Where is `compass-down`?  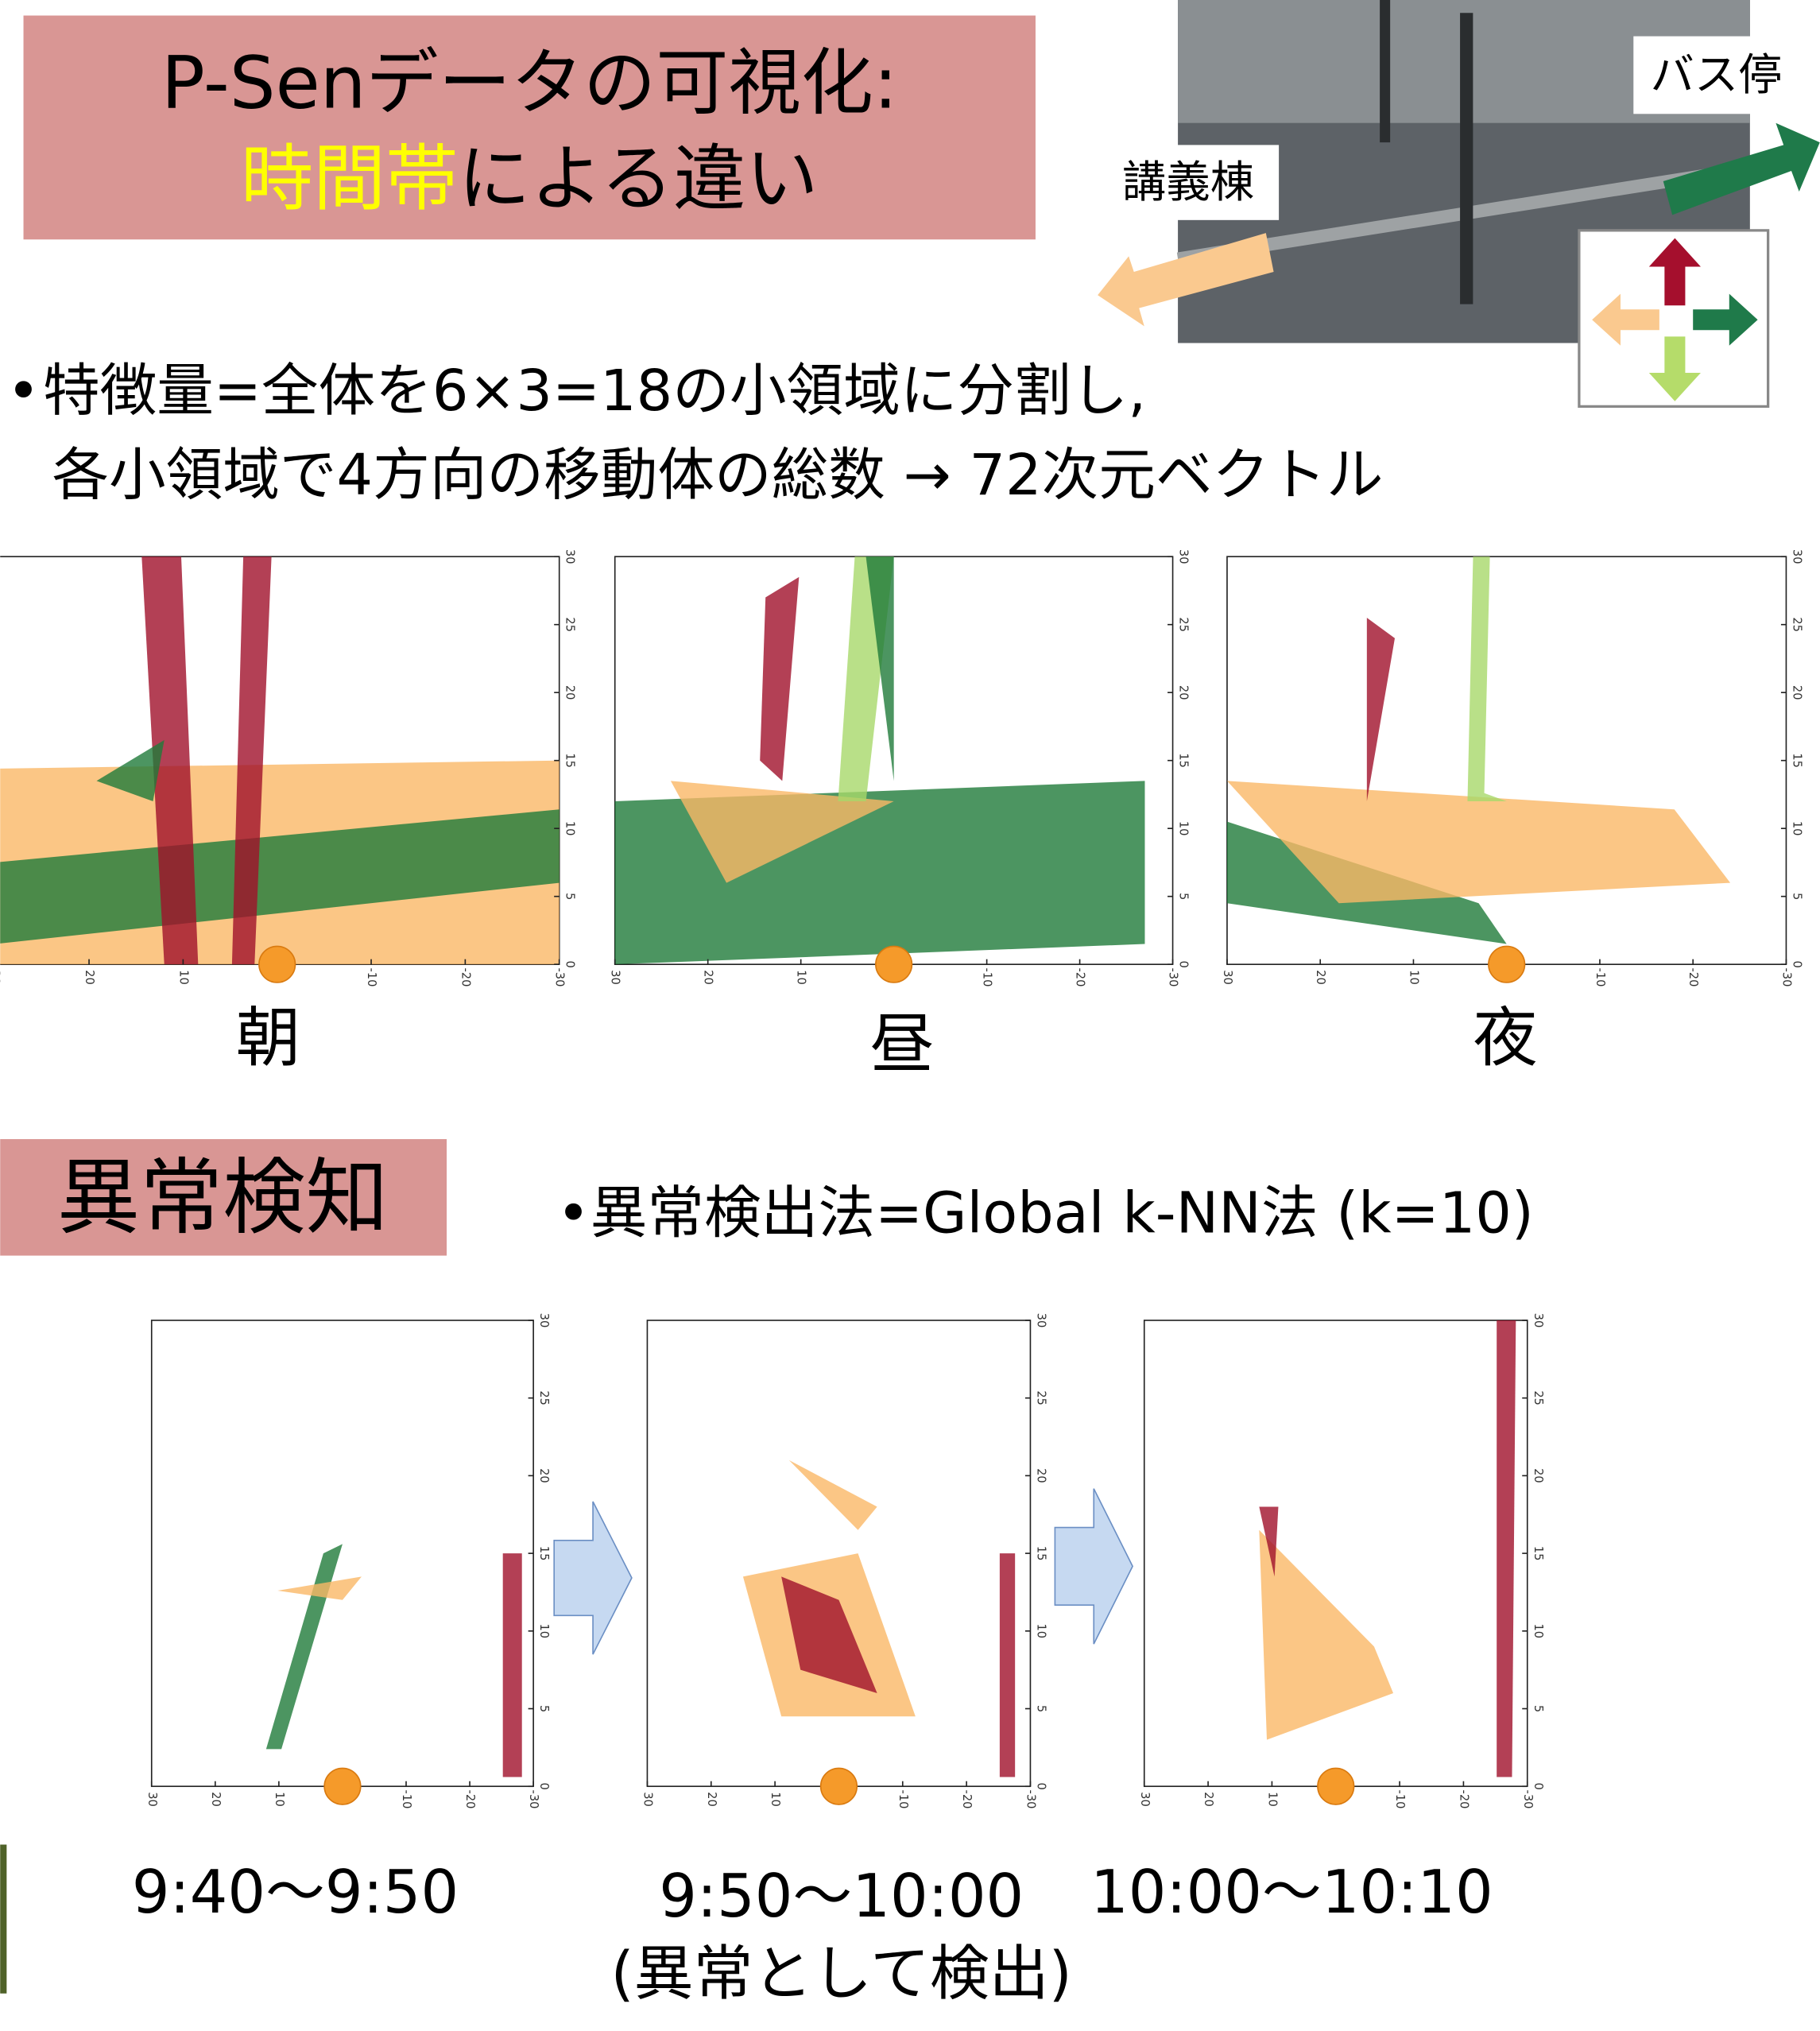
compass-down is located at coordinates (1674, 368).